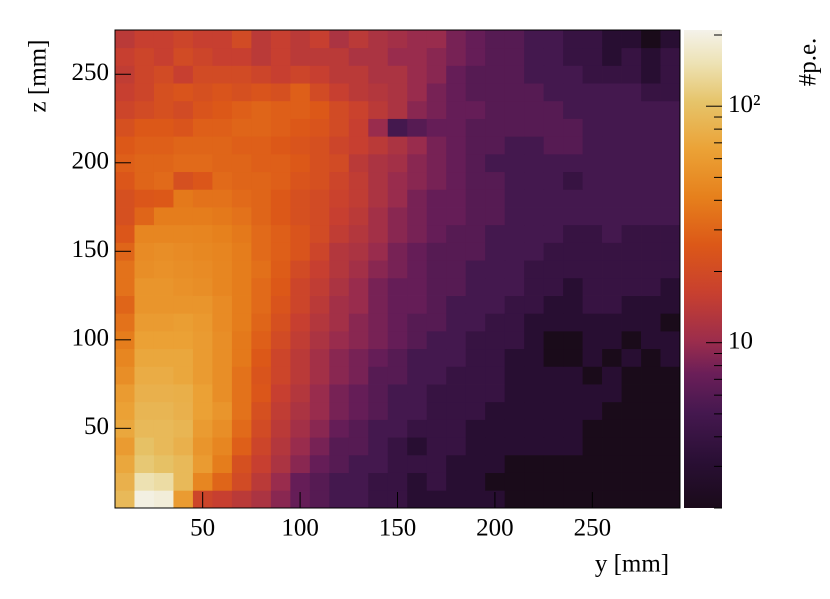 The image size is (830, 599). What do you see at coordinates (703, 269) in the screenshot?
I see `colorbar` at bounding box center [703, 269].